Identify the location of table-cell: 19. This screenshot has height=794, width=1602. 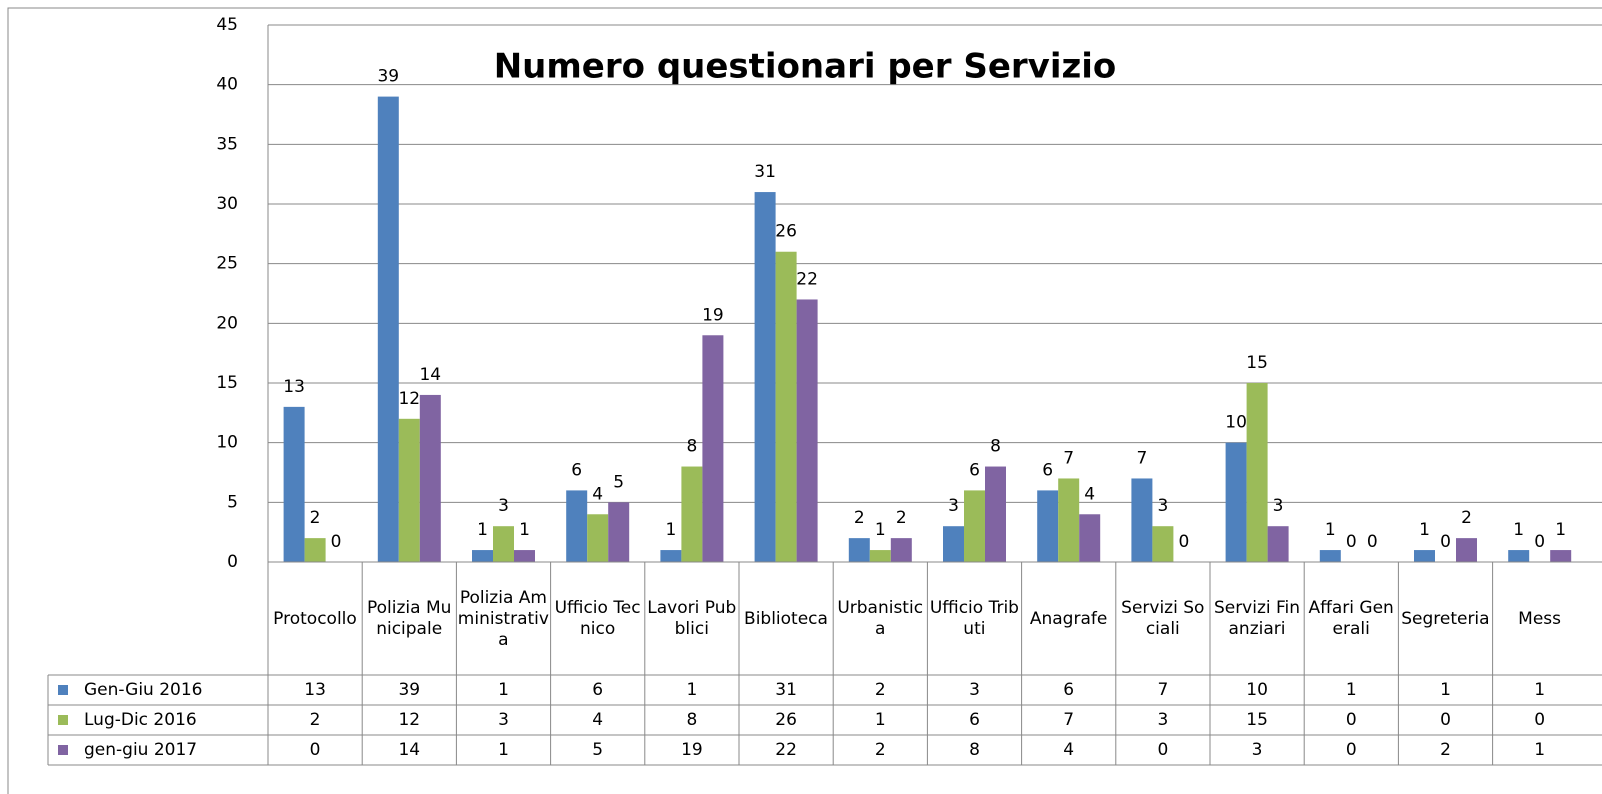
(692, 750).